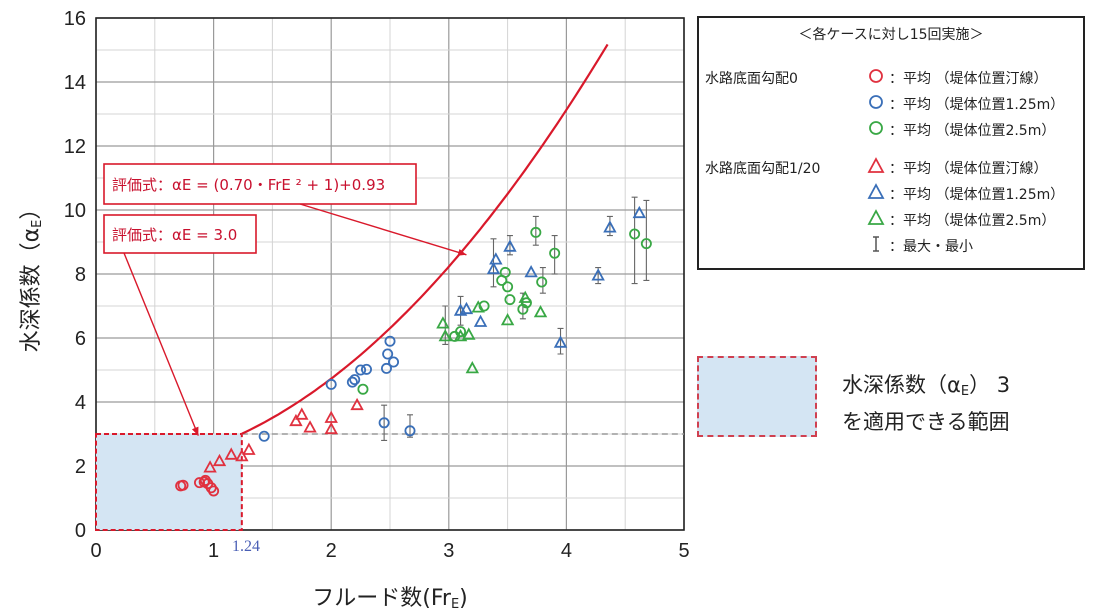  Describe the element at coordinates (390, 599) in the screenshot. I see `x-axis-title: フルード数(FrE)` at that location.